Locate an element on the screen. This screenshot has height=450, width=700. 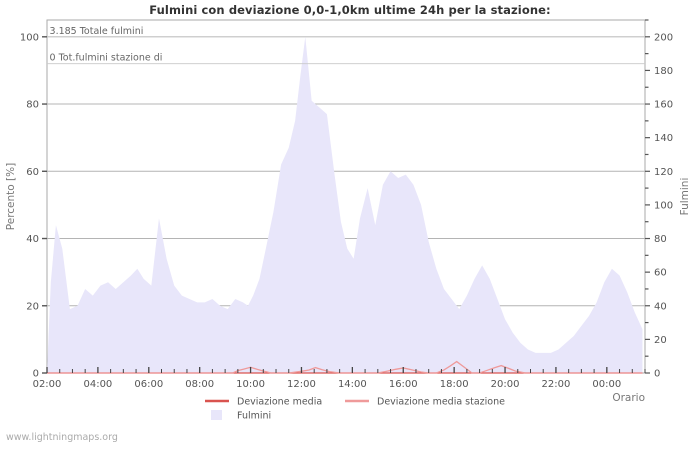
legend-item-label: Deviazione media stazione is located at coordinates (441, 402).